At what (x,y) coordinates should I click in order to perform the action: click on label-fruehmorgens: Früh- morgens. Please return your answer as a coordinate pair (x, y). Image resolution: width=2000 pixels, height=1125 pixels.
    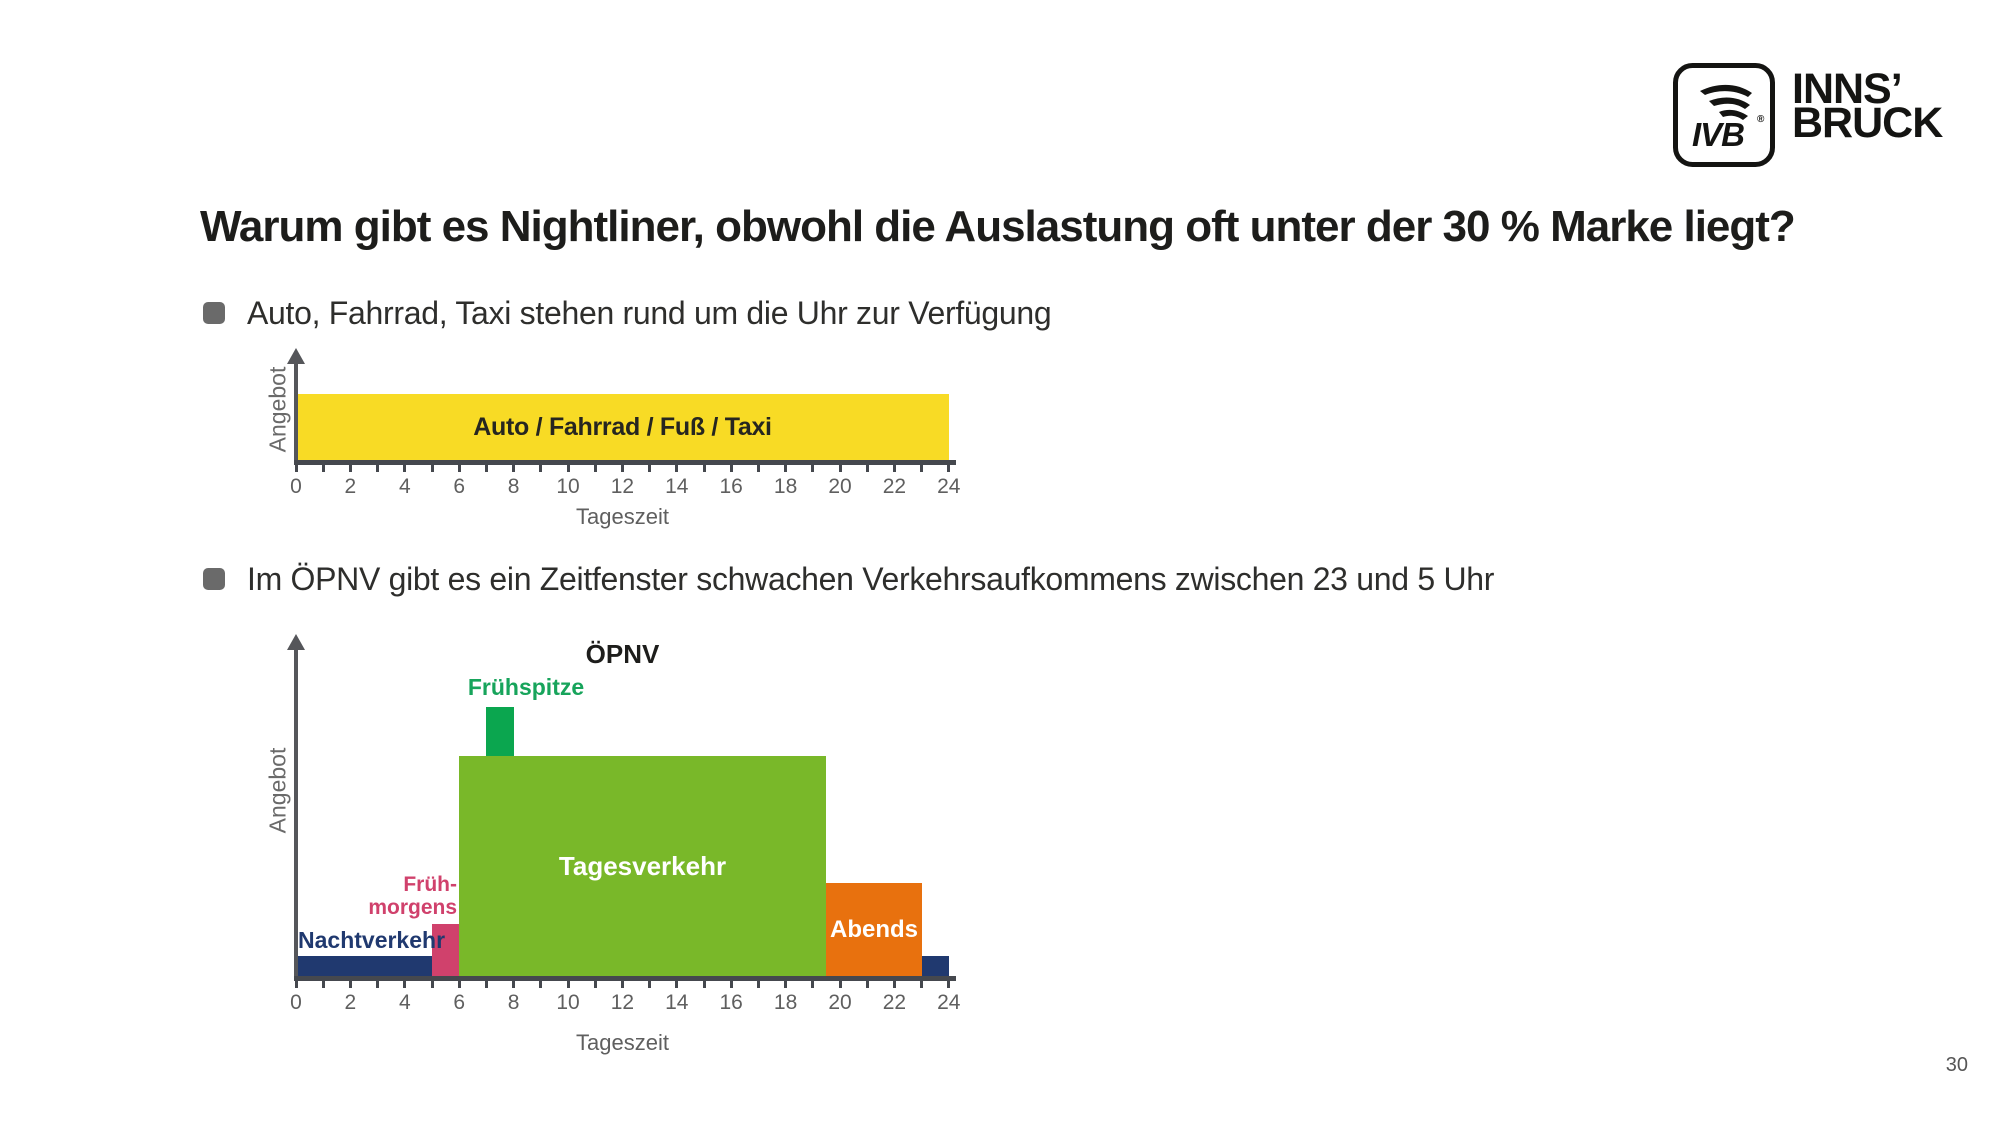
    Looking at the image, I should click on (386, 896).